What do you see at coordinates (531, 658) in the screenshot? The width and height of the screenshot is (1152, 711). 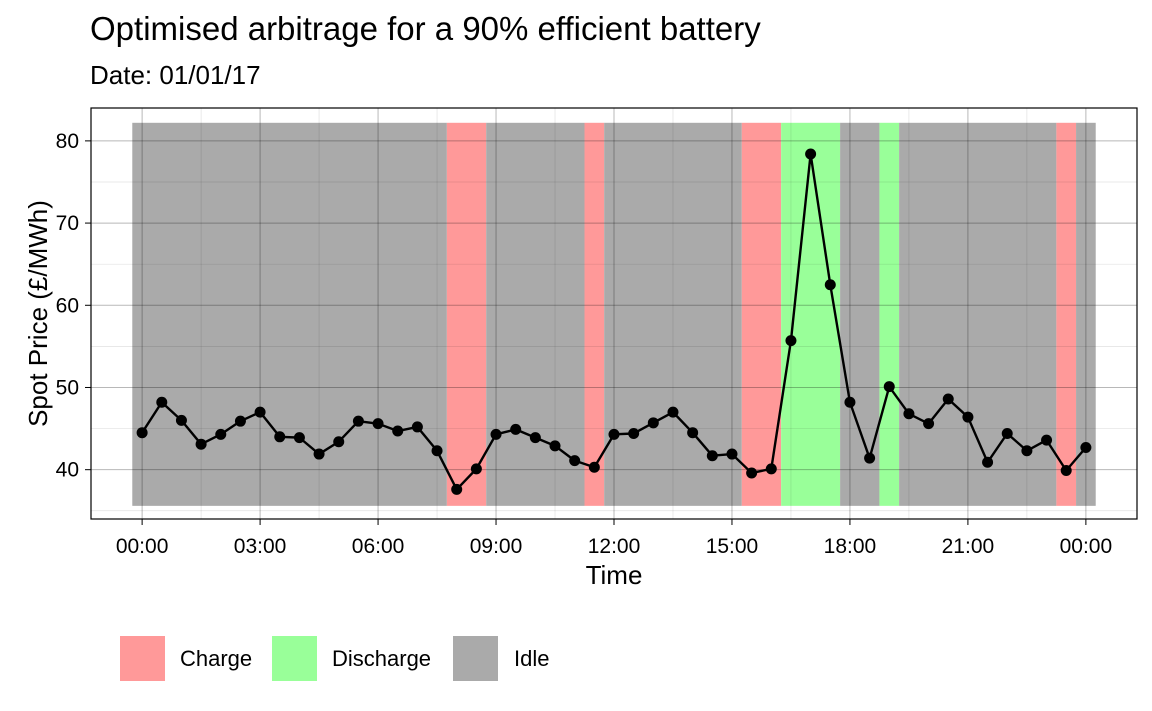 I see `legend-label-idle: Idle` at bounding box center [531, 658].